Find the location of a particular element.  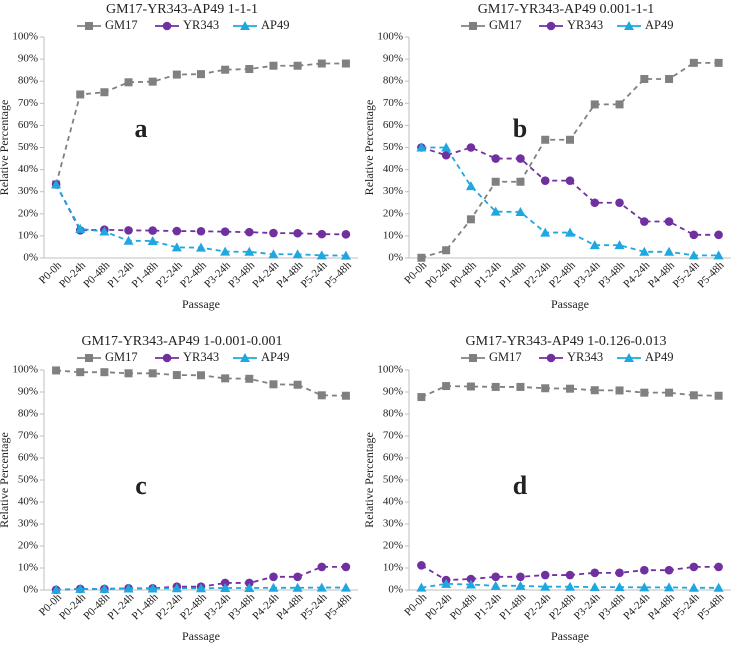

x-tick-label: P2-48h is located at coordinates (562, 274).